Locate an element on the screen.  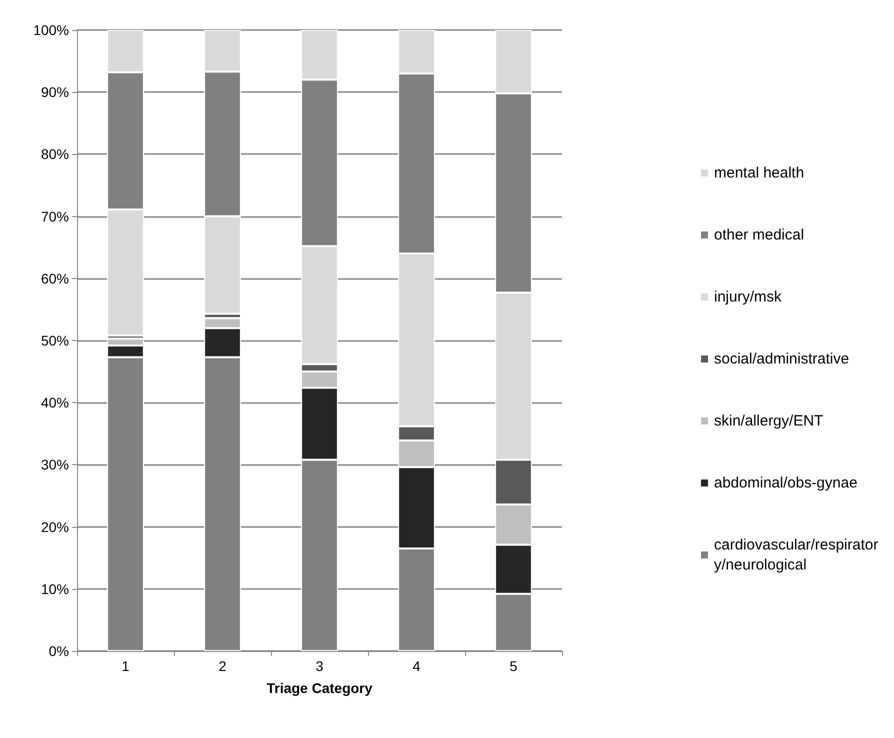
y-tick-label: 90% is located at coordinates (54, 92).